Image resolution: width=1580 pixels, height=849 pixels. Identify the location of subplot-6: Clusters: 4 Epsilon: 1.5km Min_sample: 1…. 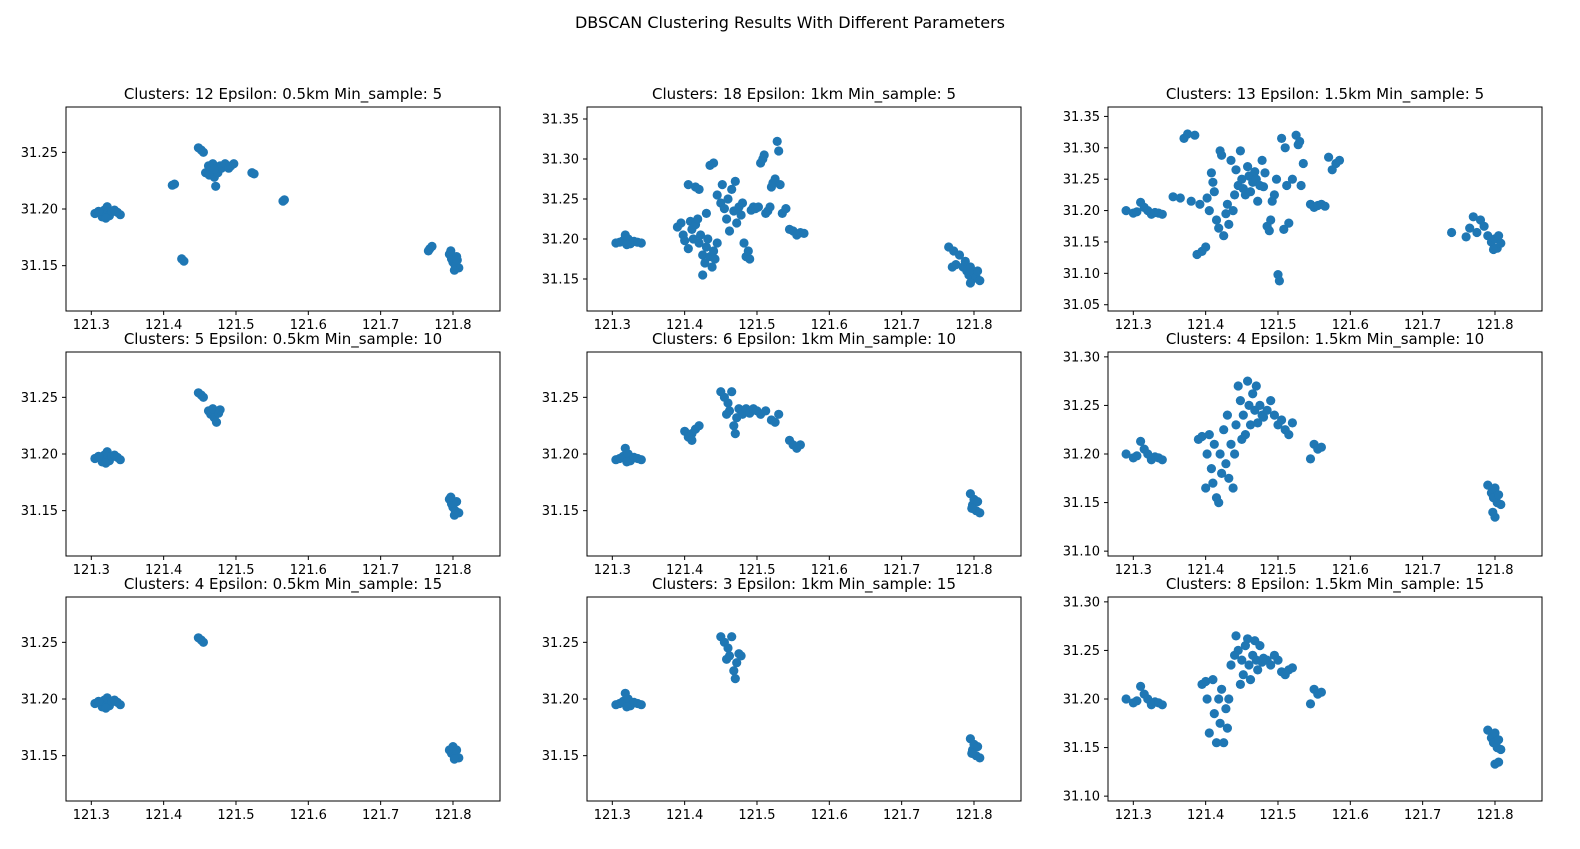
(1303, 454).